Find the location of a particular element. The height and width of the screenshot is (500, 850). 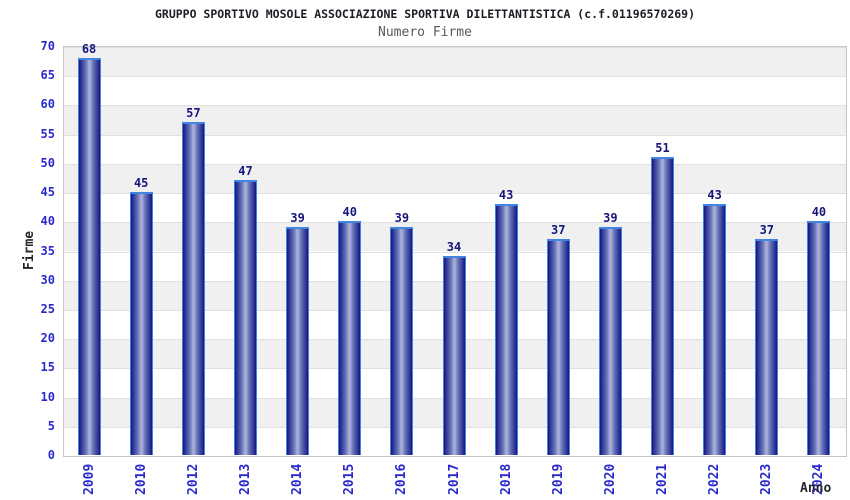

bar-2009 is located at coordinates (89, 256).